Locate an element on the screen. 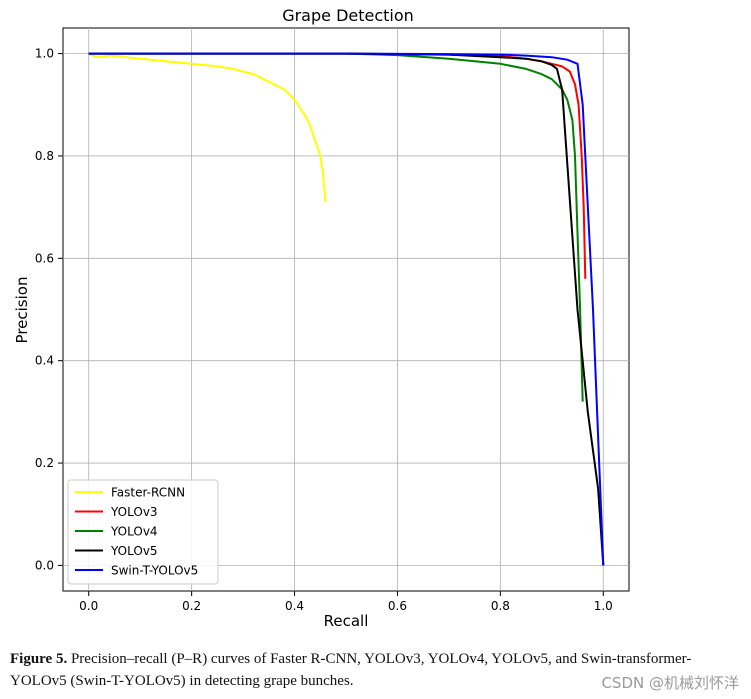 The image size is (751, 699). legend-label-yolov4: YOLOv4 is located at coordinates (134, 532).